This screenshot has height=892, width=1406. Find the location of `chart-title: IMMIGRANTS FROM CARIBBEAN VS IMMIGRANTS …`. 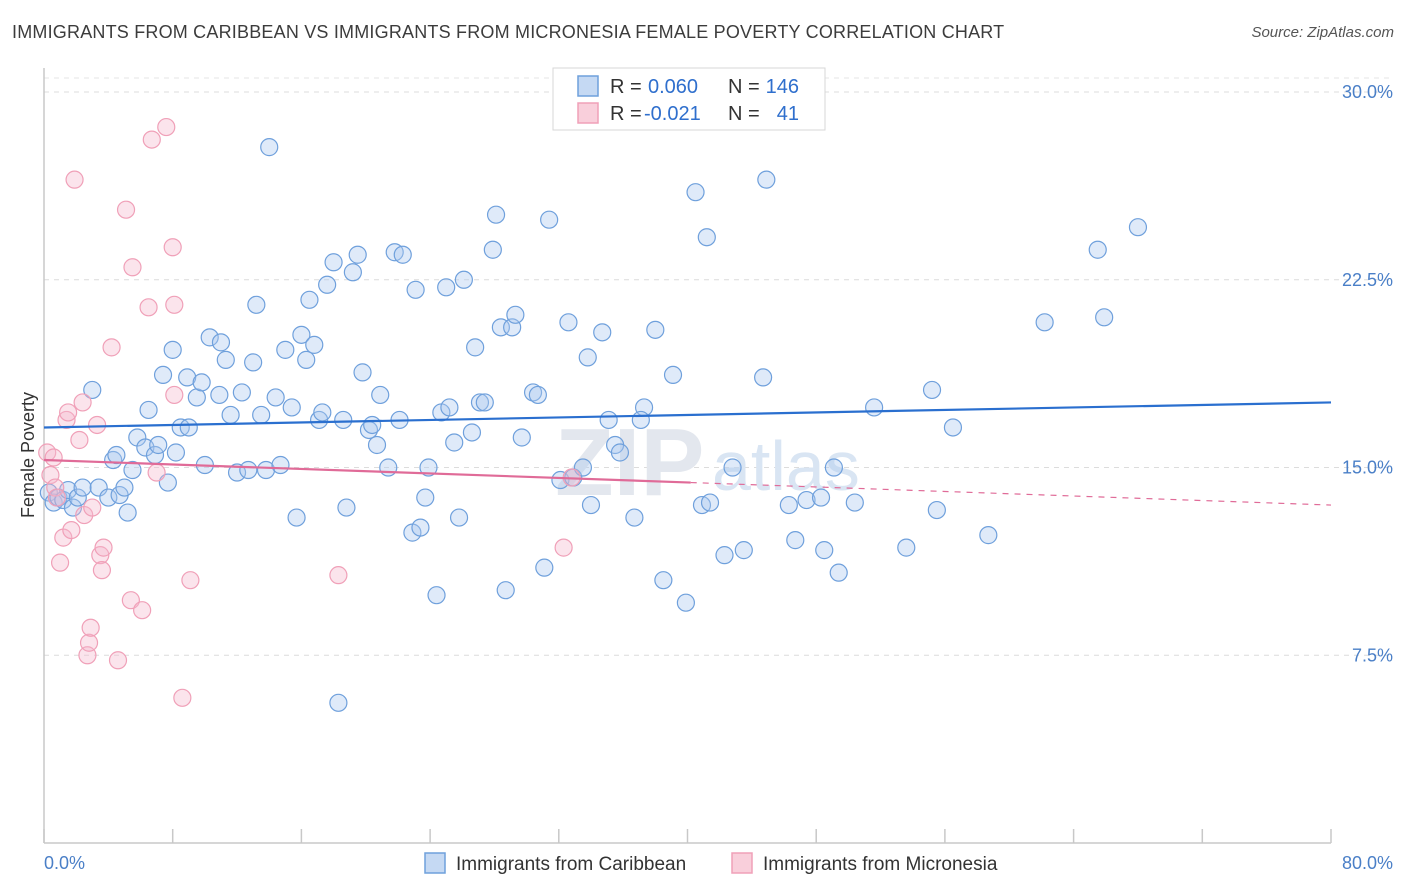

chart-title: IMMIGRANTS FROM CARIBBEAN VS IMMIGRANTS … is located at coordinates (508, 32).